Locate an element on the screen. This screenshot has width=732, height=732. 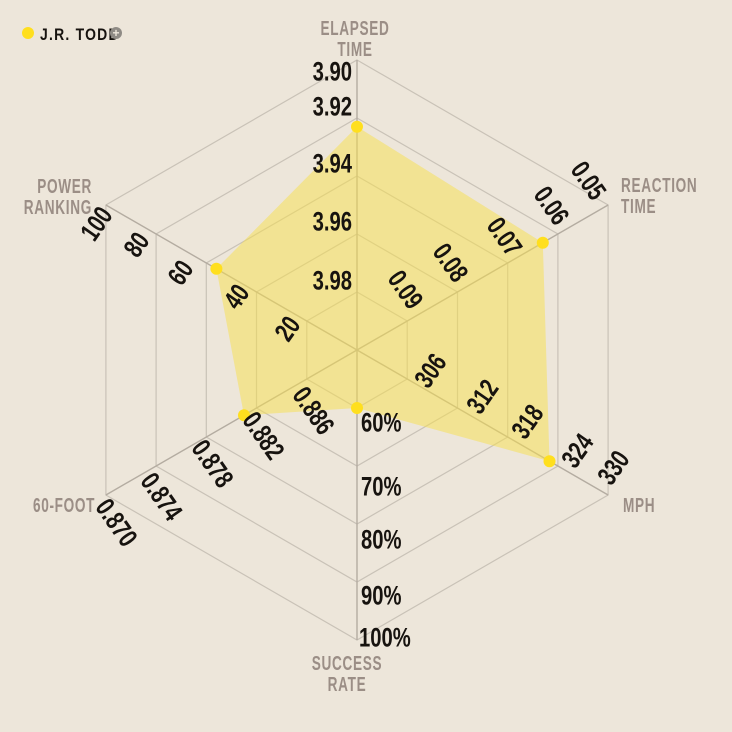
axis-title-line: SUCCESS is located at coordinates (347, 663).